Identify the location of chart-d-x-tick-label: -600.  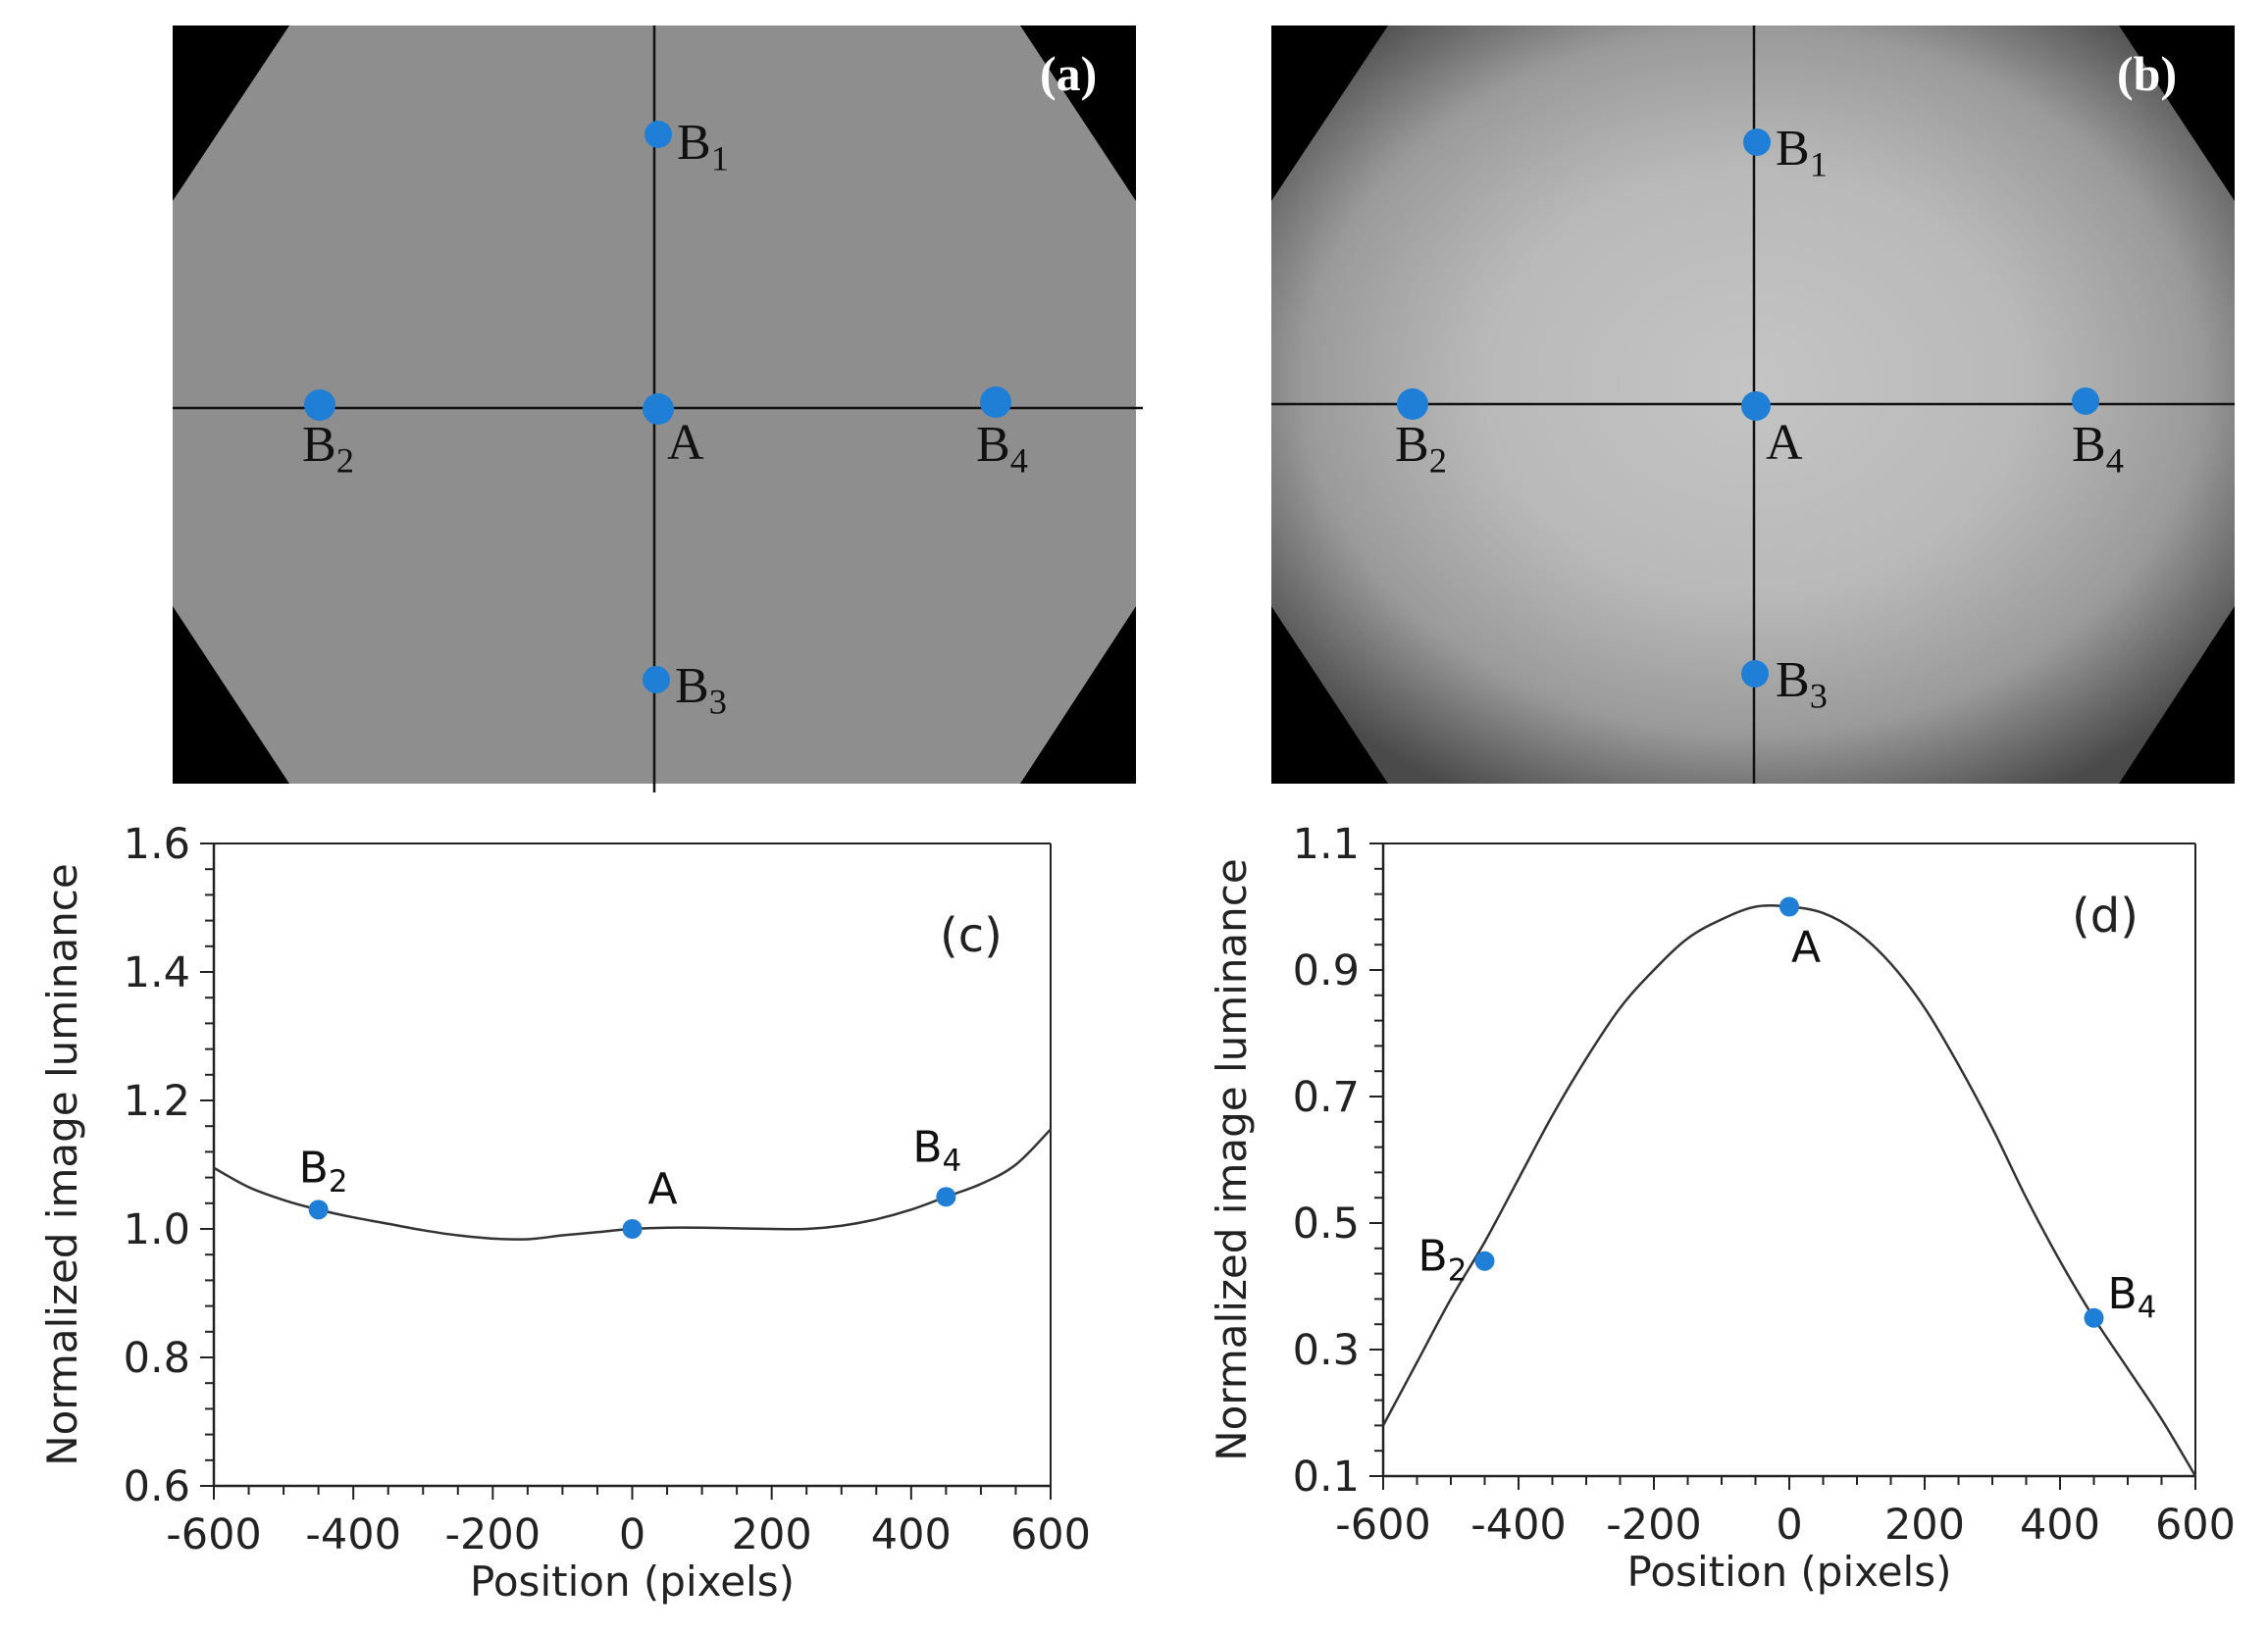
(1383, 1526).